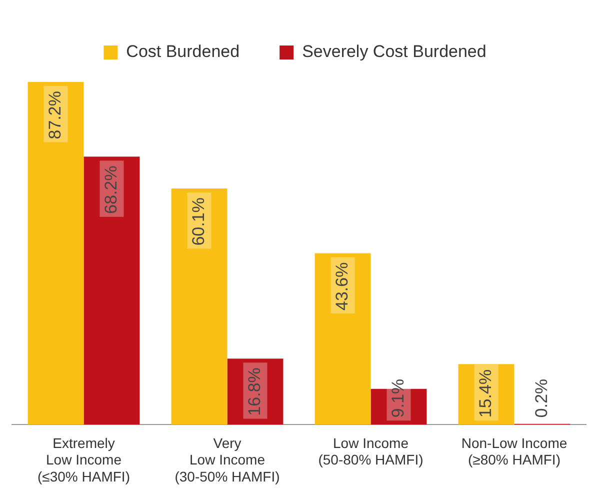  Describe the element at coordinates (371, 451) in the screenshot. I see `x-tick-label: Low Income (50-80% HAMFI)` at that location.